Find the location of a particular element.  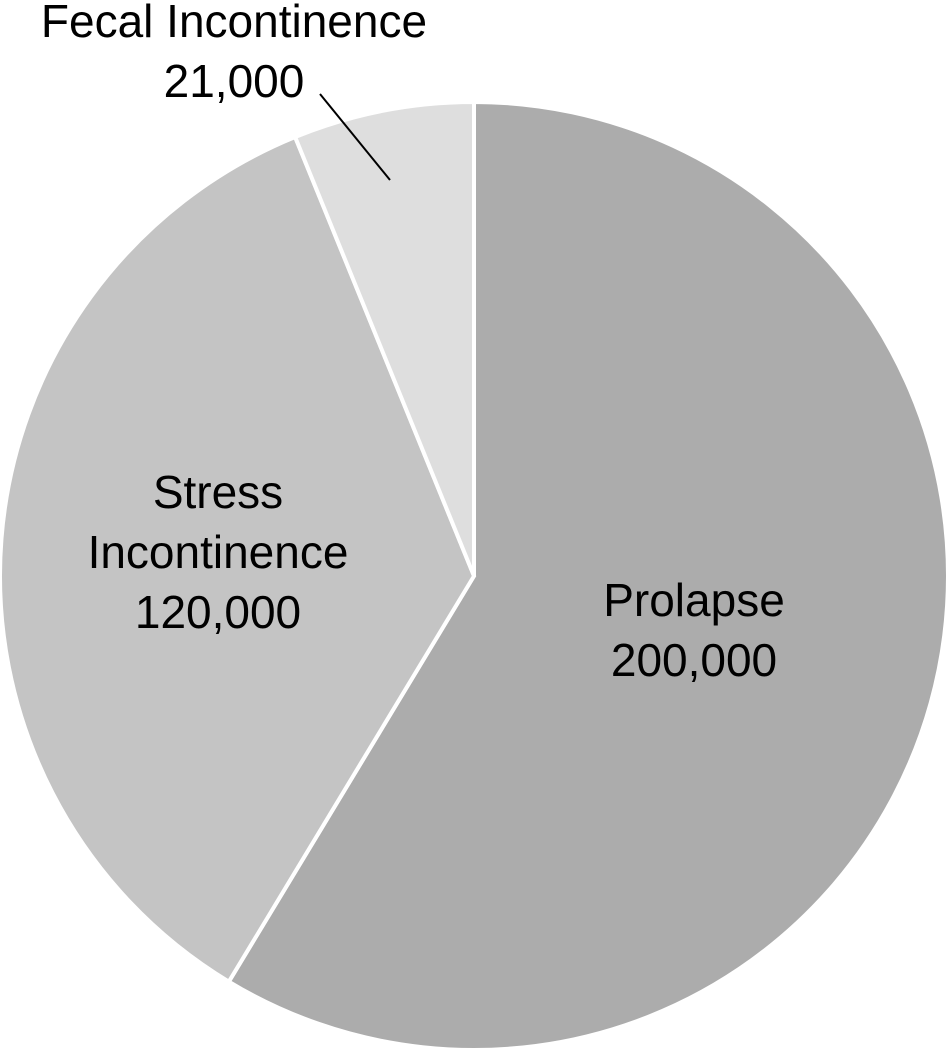

slice-label-fecal-incontinence: Fecal Incontinence 21,000 is located at coordinates (234, 53).